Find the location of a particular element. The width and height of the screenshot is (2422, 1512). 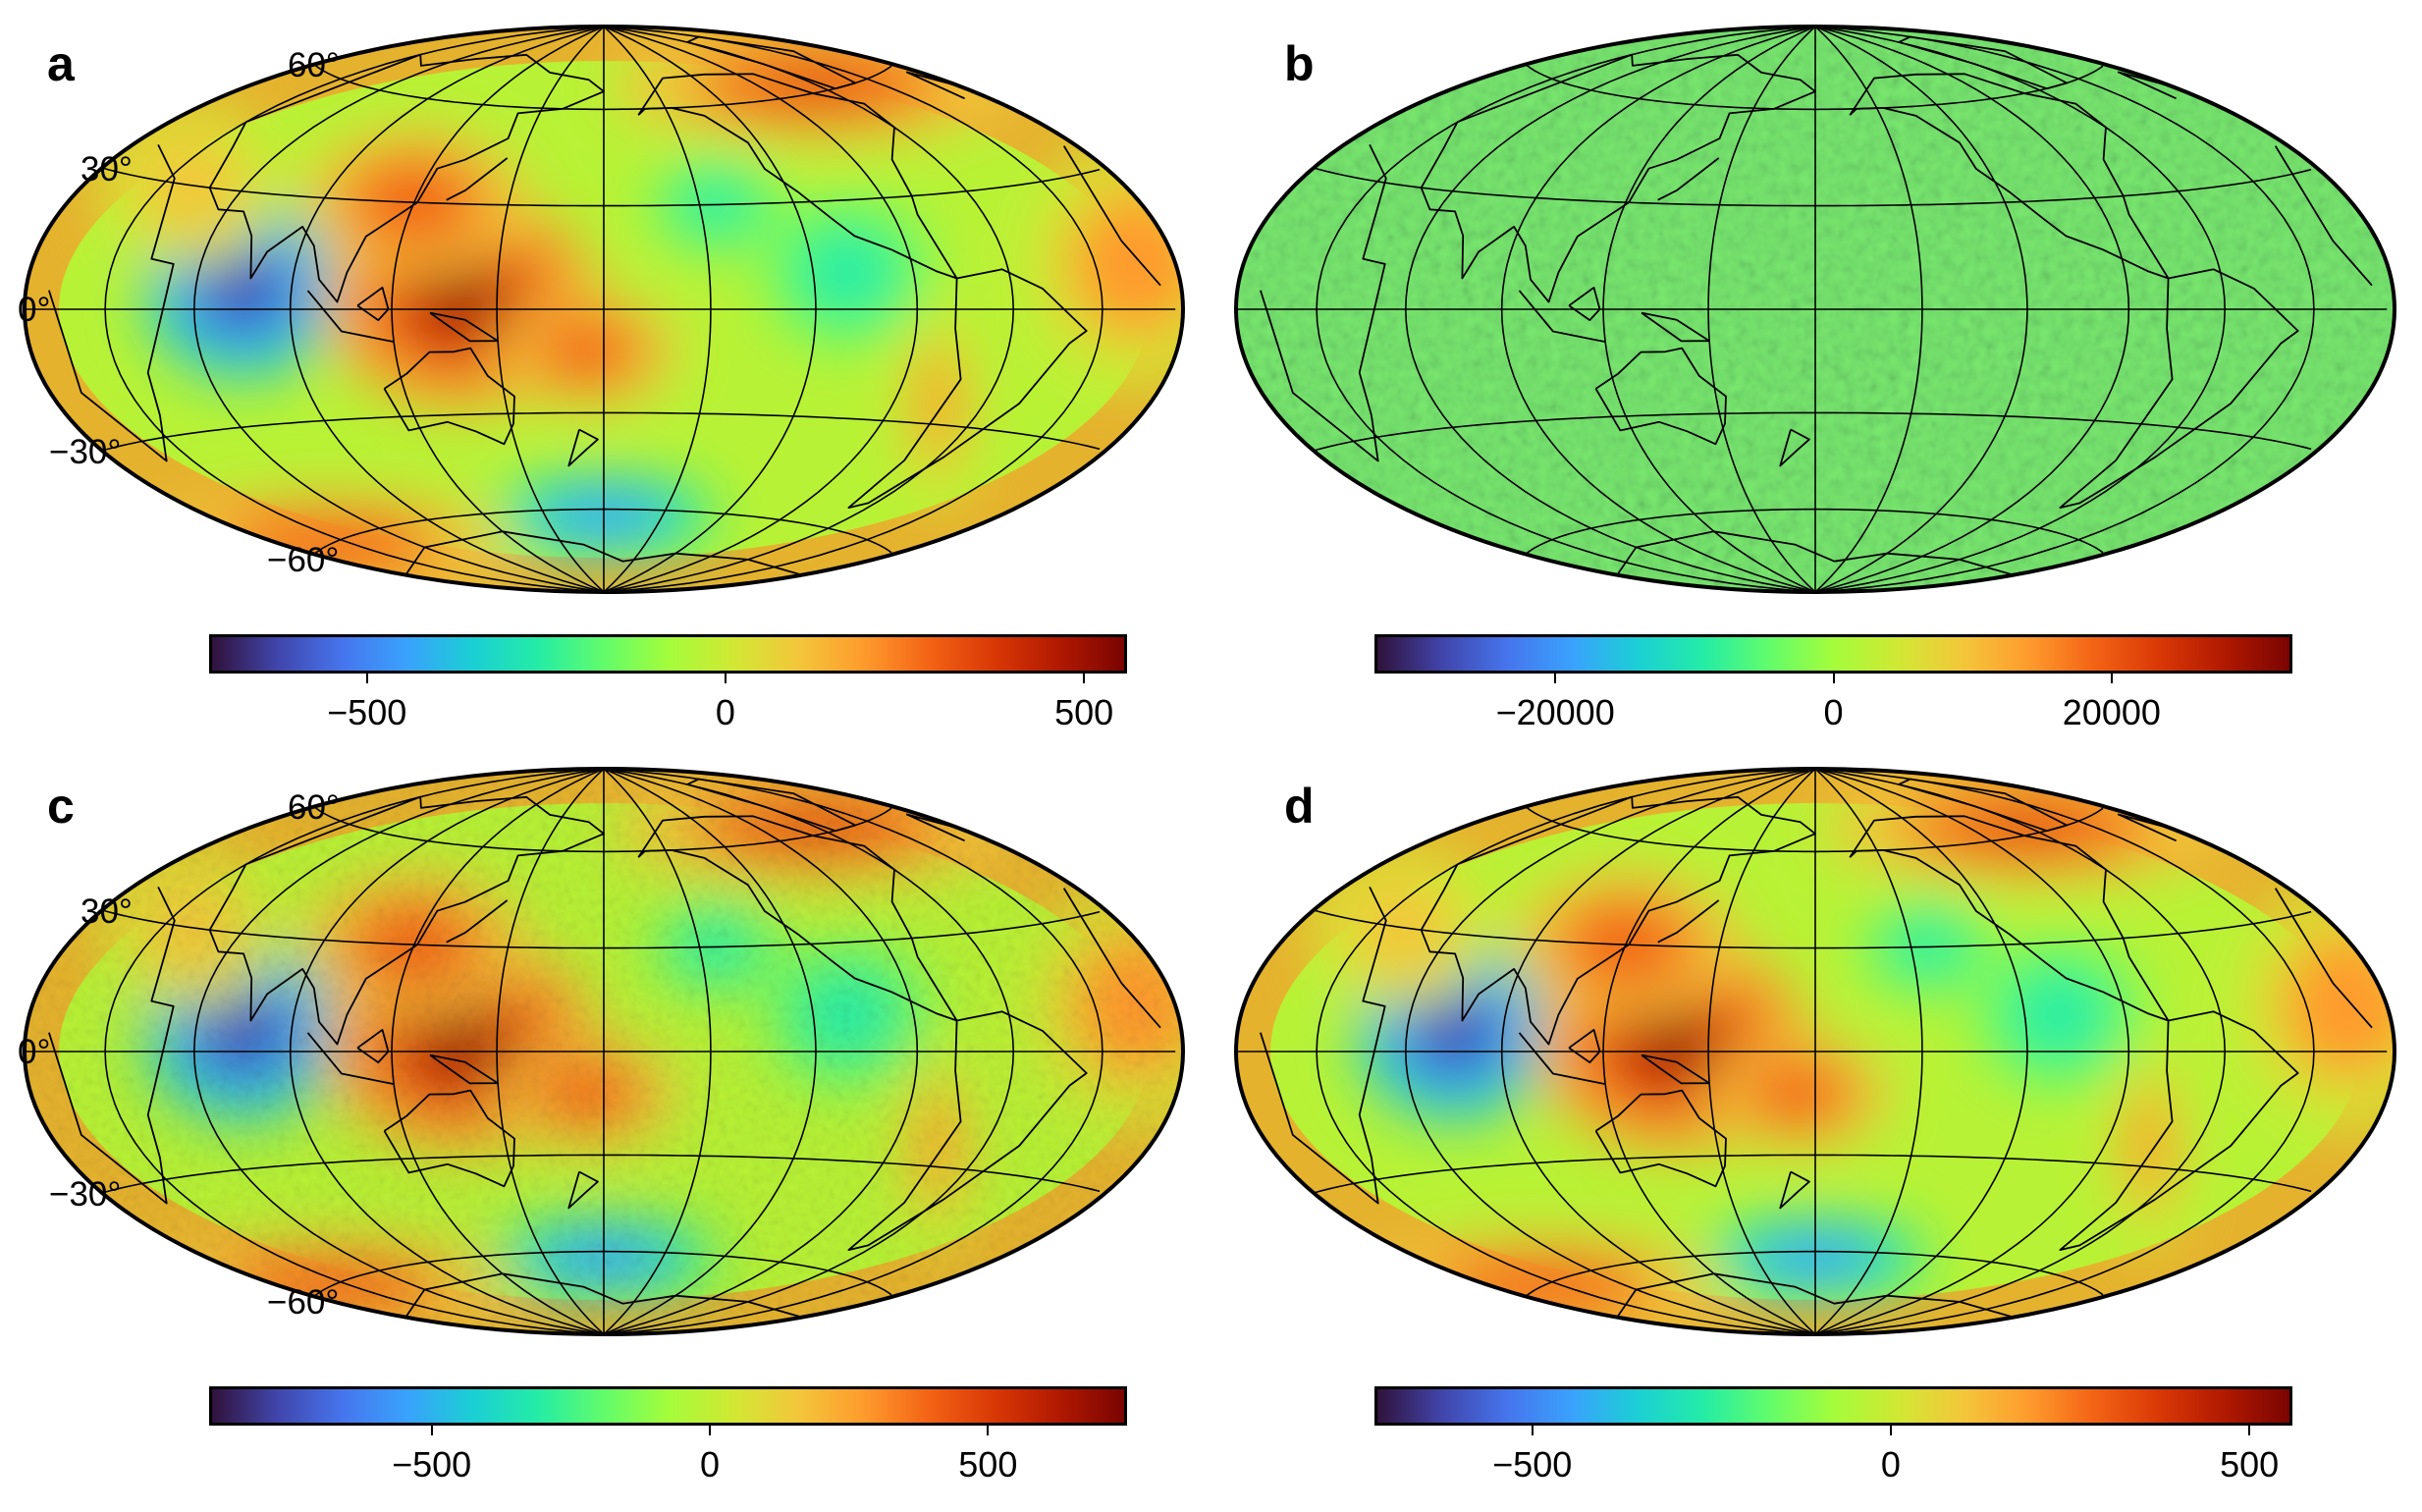

panel-label-b: b is located at coordinates (1299, 64).